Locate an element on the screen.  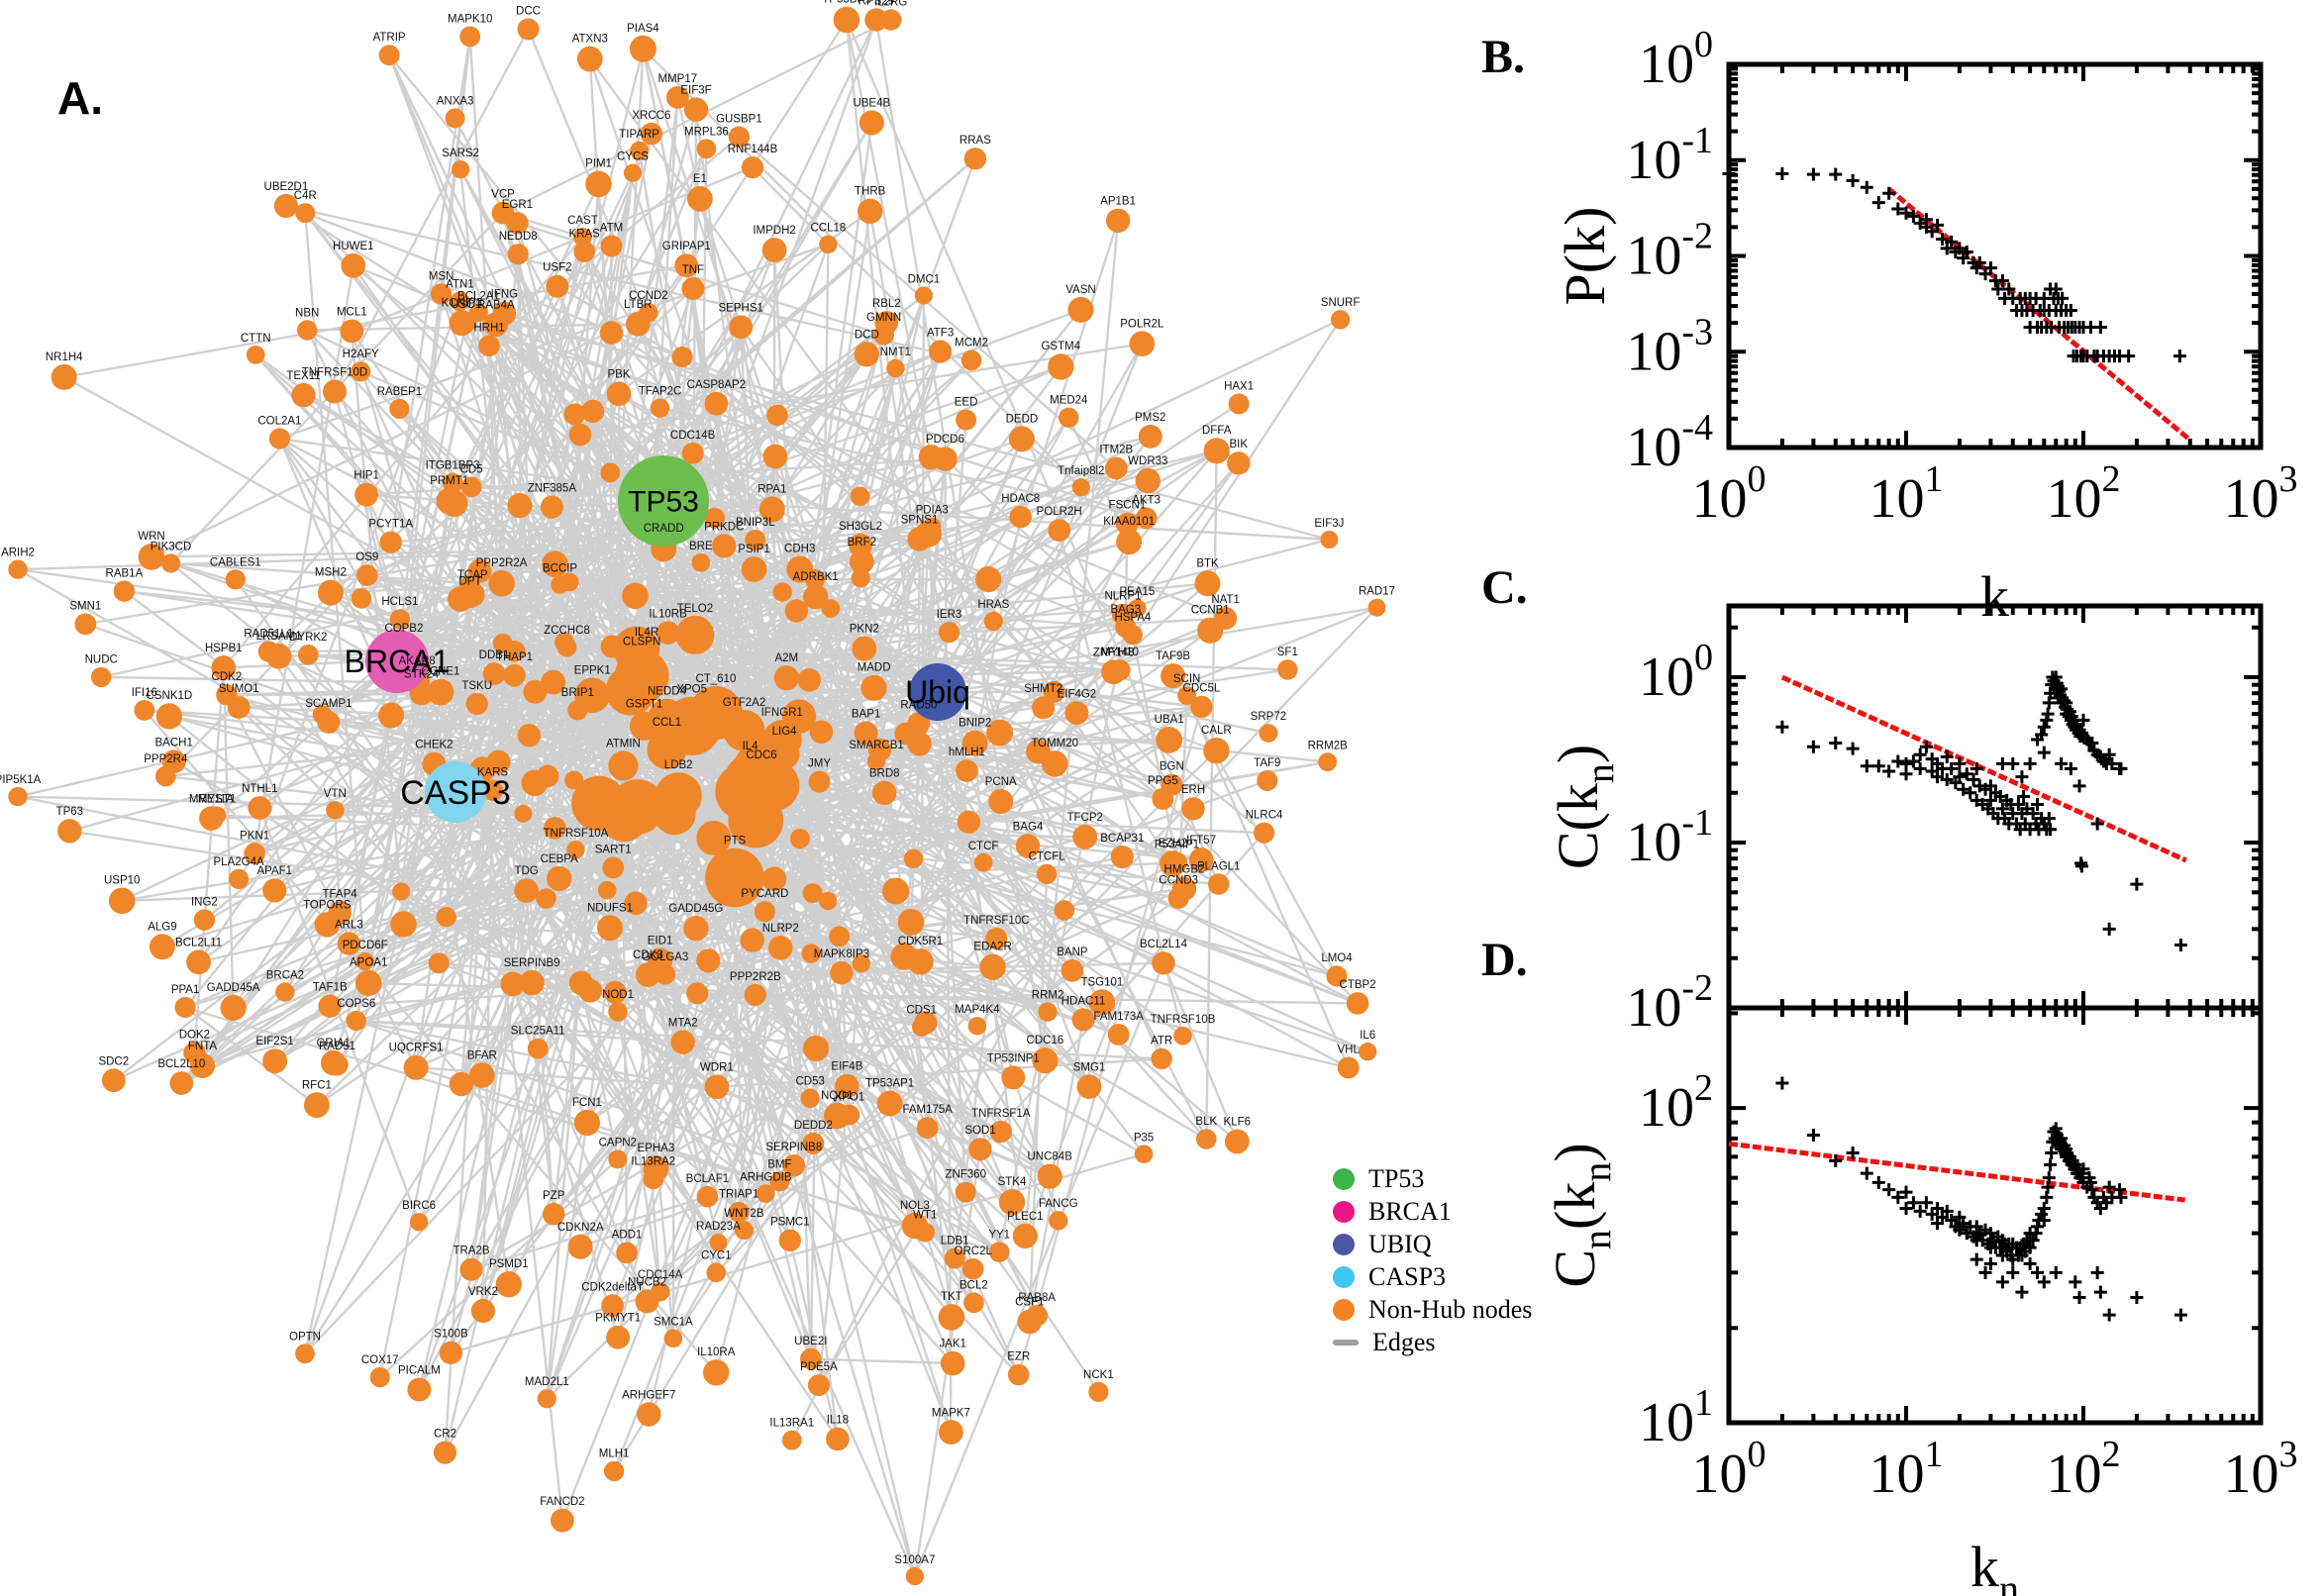
gene-label: SDC2 is located at coordinates (113, 1061).